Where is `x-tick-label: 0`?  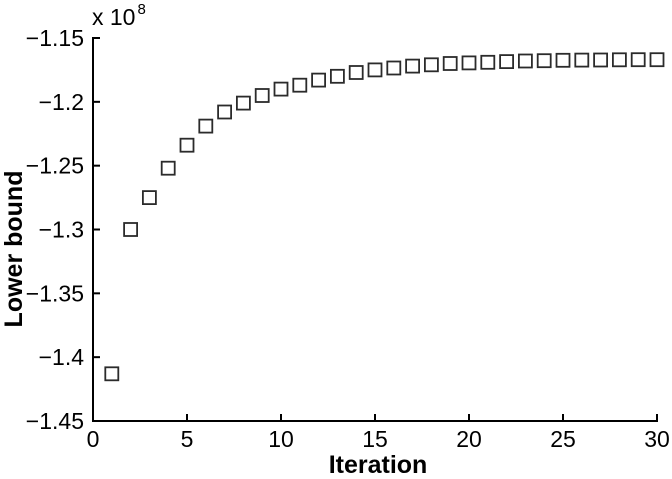 x-tick-label: 0 is located at coordinates (93, 439).